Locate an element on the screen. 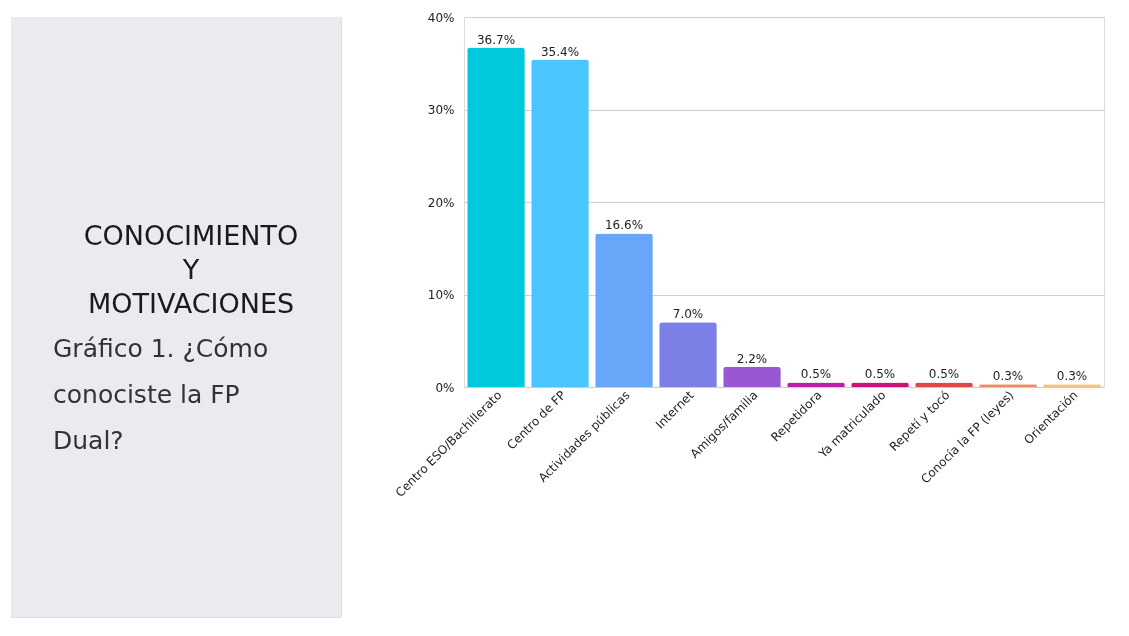 The image size is (1129, 636). data-label: 7.0% is located at coordinates (688, 314).